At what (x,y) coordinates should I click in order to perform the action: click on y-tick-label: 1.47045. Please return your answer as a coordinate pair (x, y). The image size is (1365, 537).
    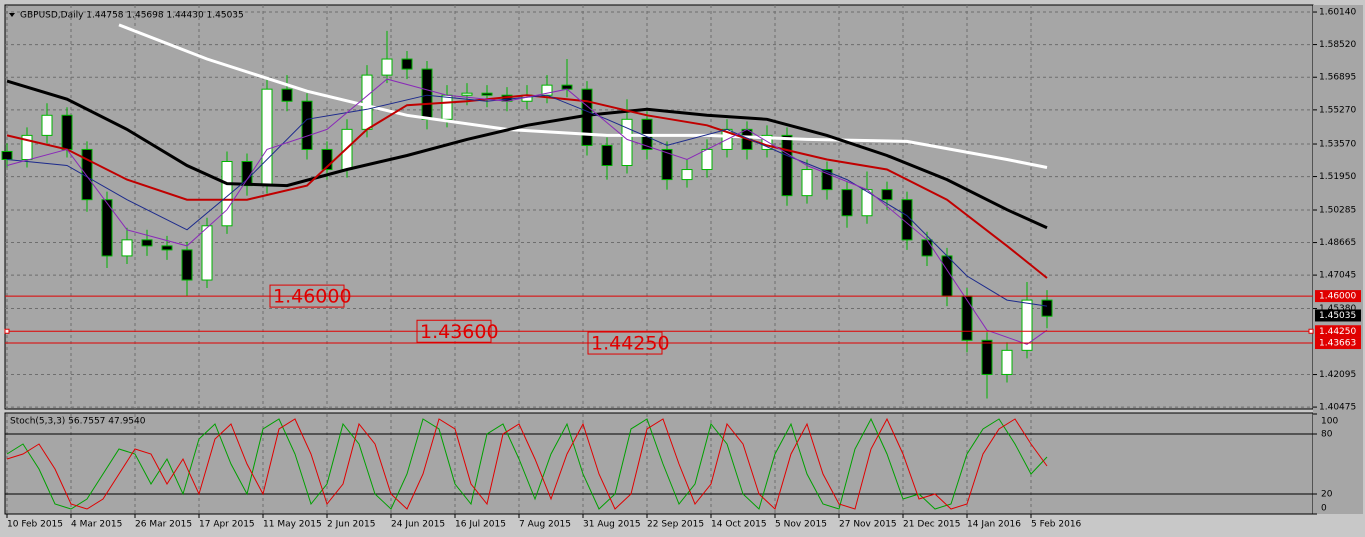
    Looking at the image, I should click on (1337, 276).